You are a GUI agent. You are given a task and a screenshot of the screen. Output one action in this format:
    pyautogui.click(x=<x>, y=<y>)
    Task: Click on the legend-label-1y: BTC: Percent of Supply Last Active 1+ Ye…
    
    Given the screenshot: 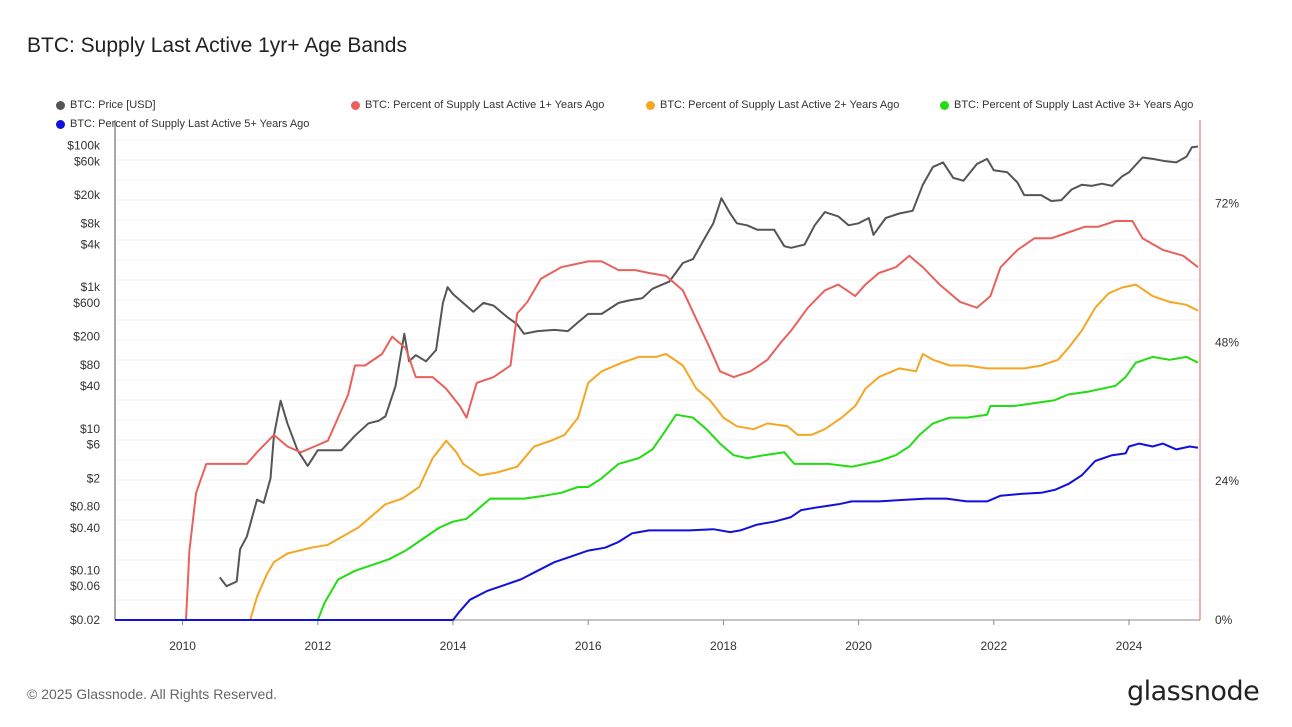 What is the action you would take?
    pyautogui.click(x=485, y=105)
    